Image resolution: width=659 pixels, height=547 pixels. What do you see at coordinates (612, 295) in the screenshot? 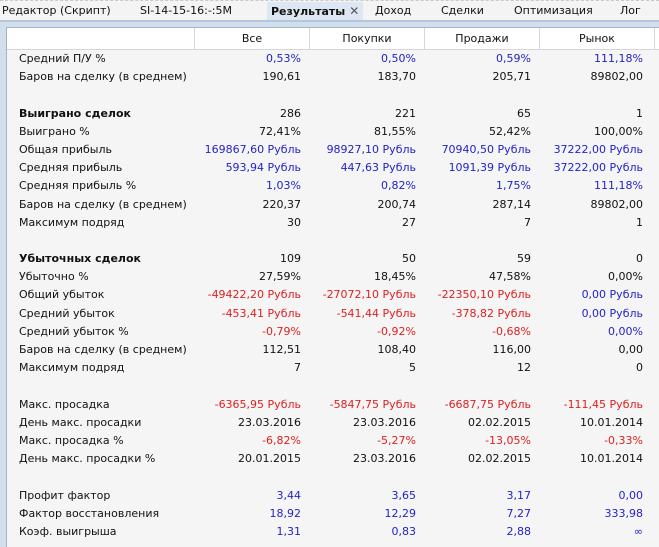
I see `value-market: 0,00 Рубль` at bounding box center [612, 295].